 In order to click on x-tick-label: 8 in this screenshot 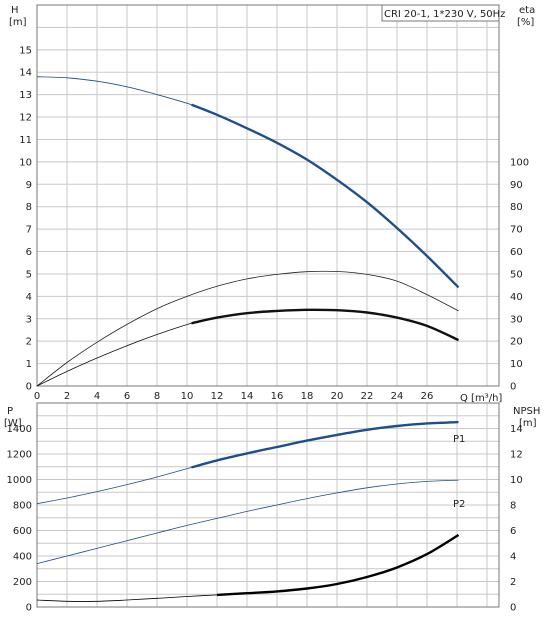, I will do `click(157, 396)`.